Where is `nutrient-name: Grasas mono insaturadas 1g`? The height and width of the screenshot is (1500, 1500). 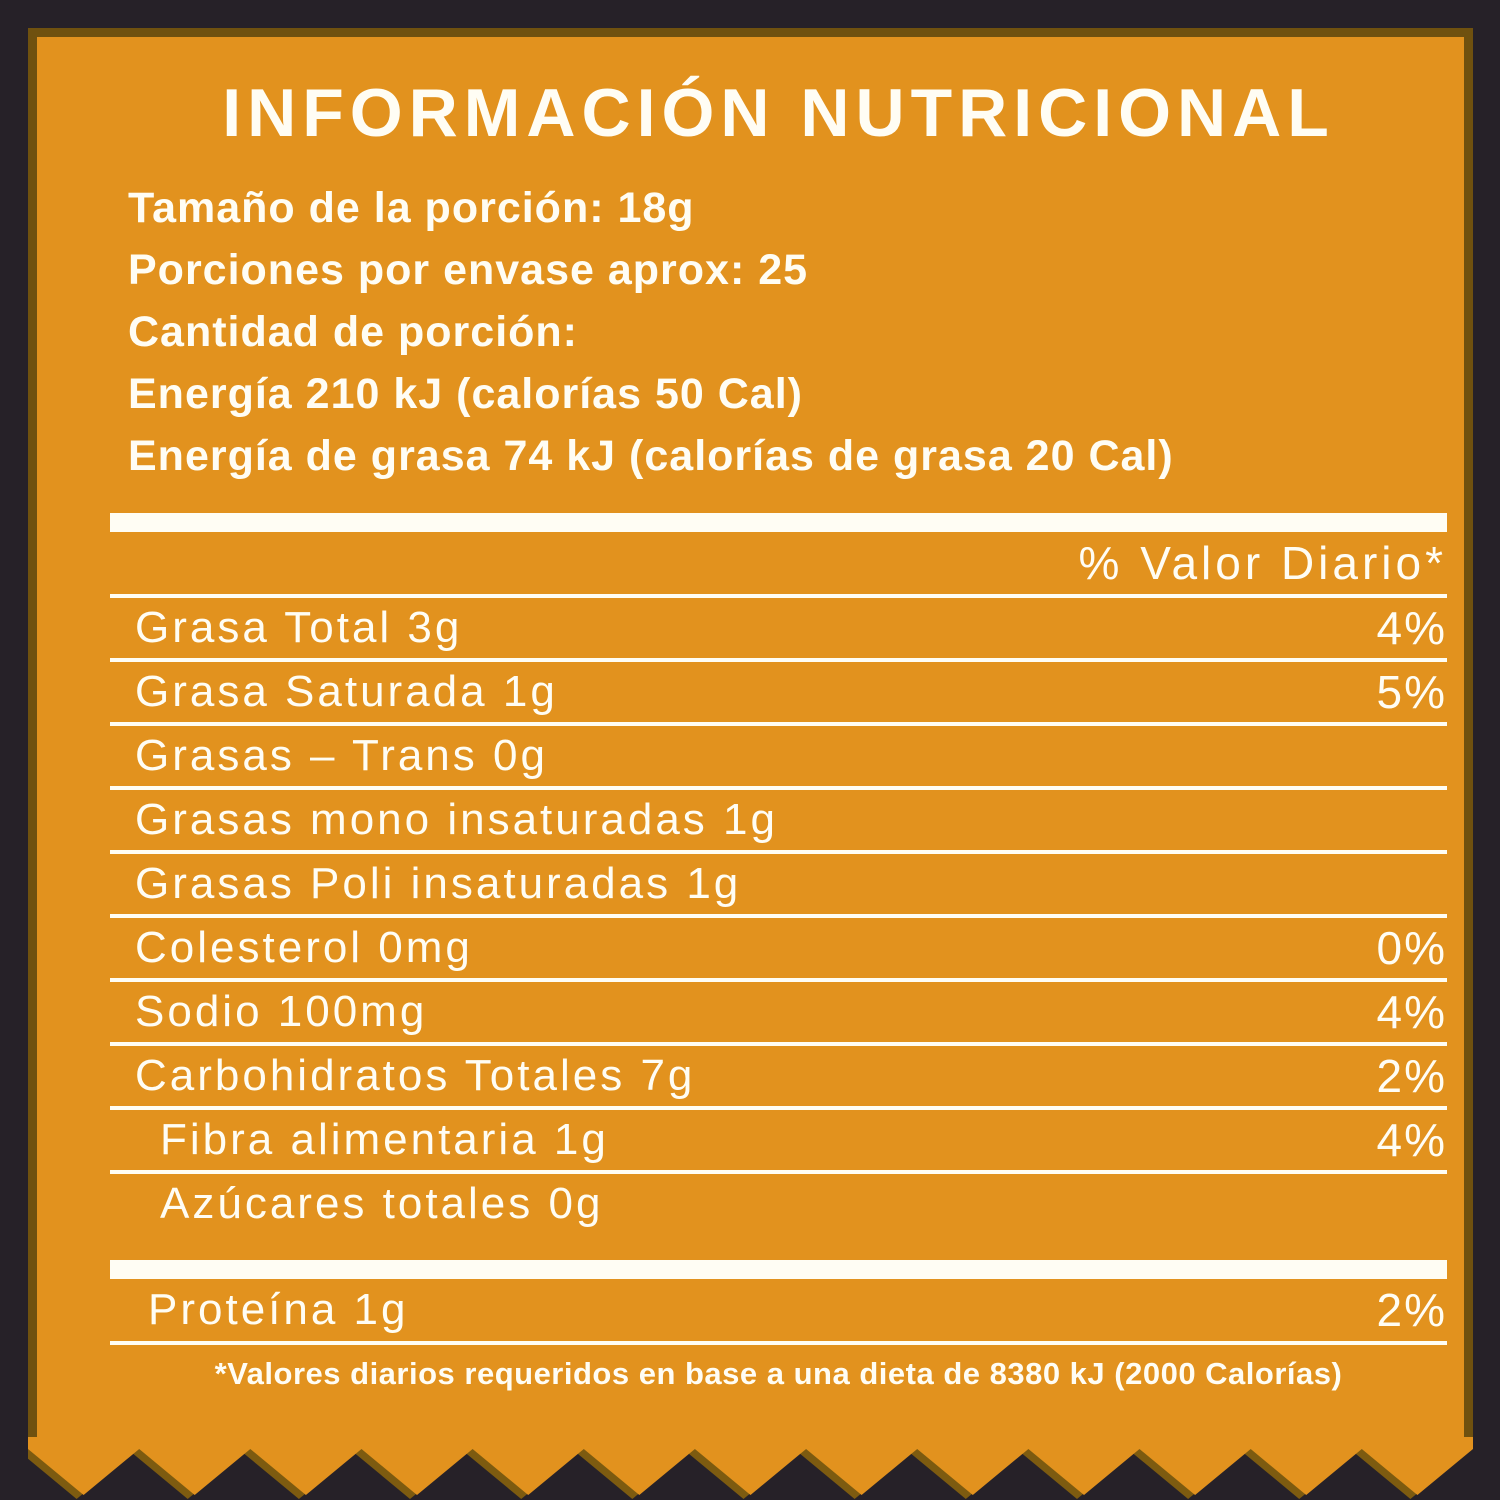
nutrient-name: Grasas mono insaturadas 1g is located at coordinates (456, 819).